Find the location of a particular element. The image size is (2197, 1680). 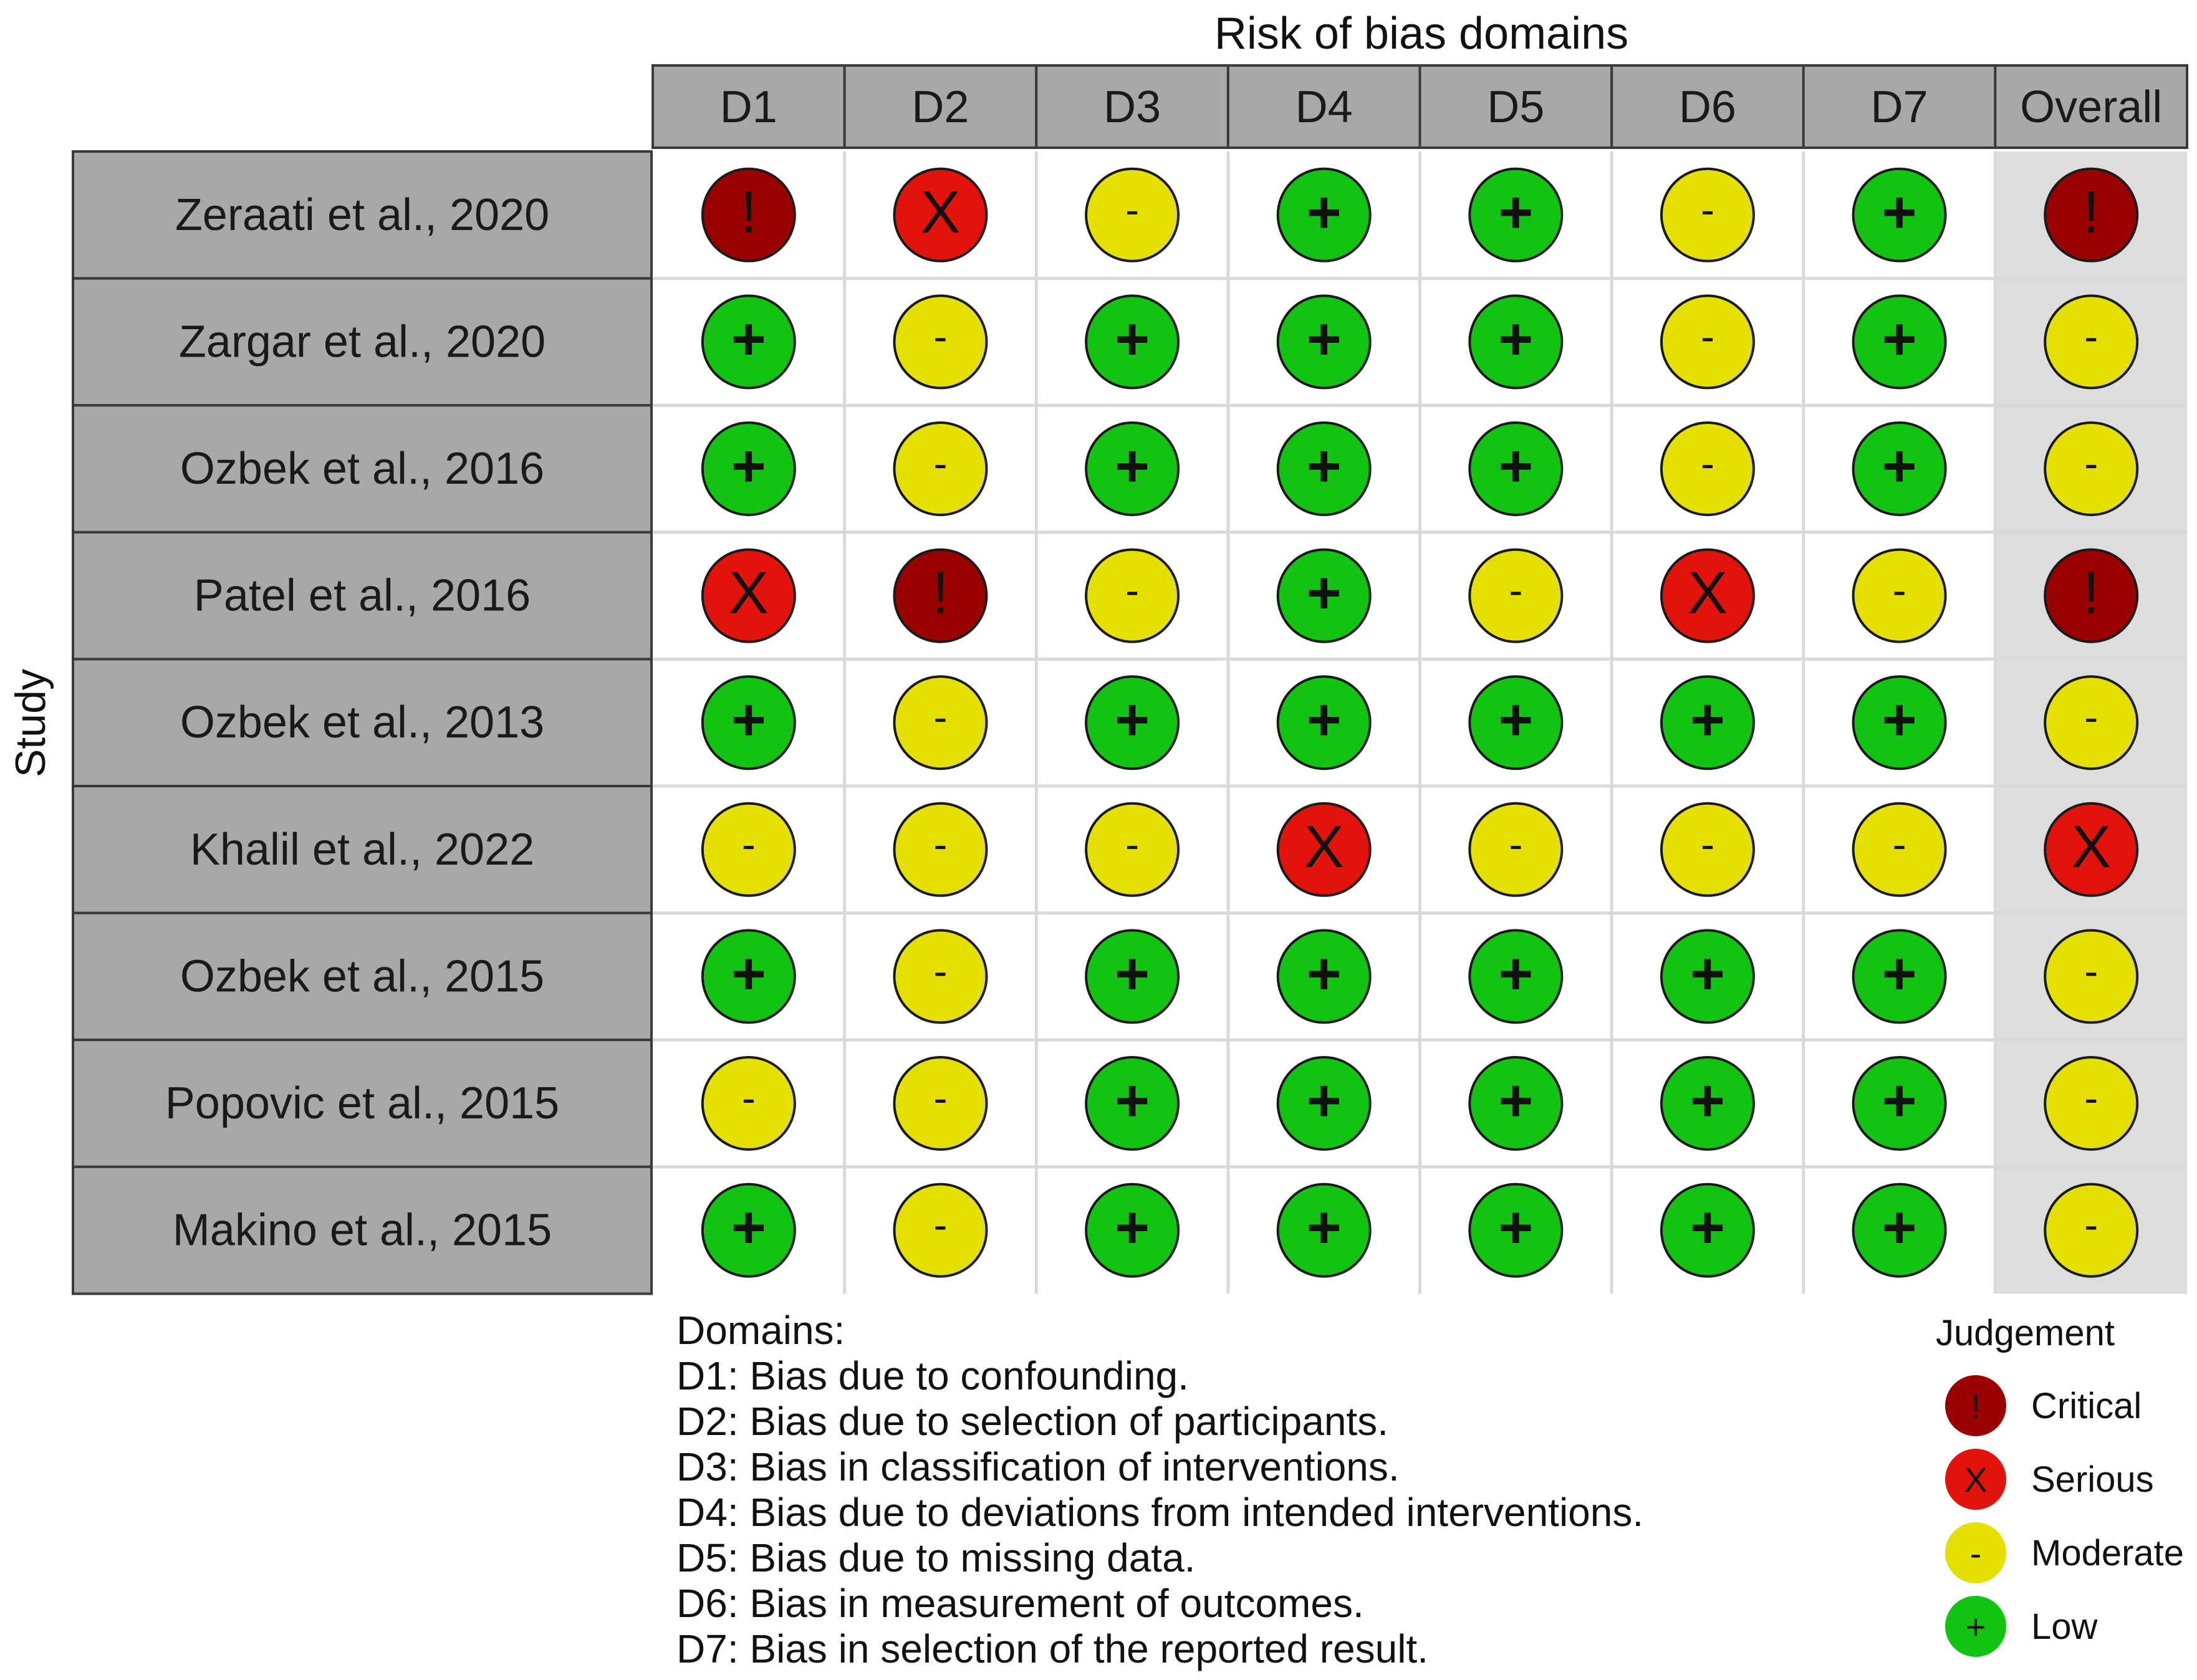

header-label-d7: D7 is located at coordinates (1899, 107).